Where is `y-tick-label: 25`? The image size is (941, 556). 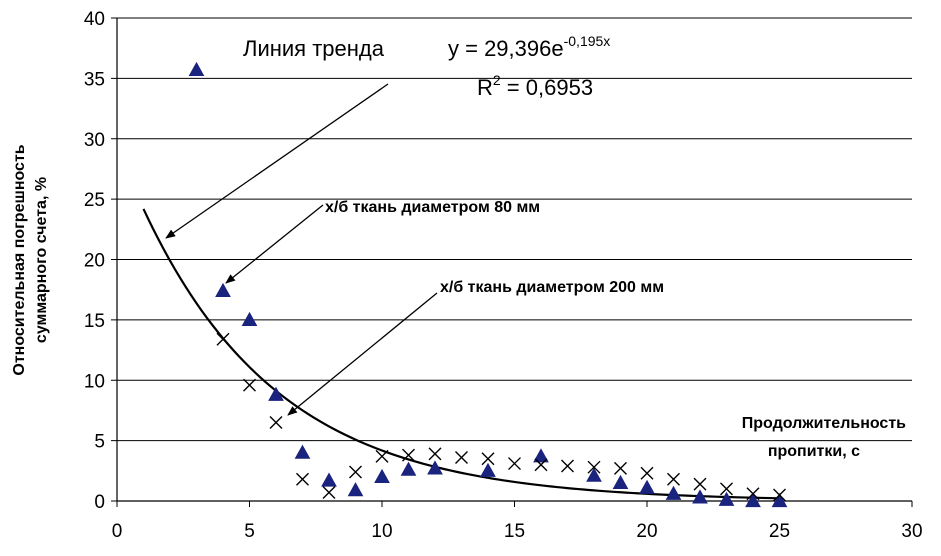 y-tick-label: 25 is located at coordinates (94, 200).